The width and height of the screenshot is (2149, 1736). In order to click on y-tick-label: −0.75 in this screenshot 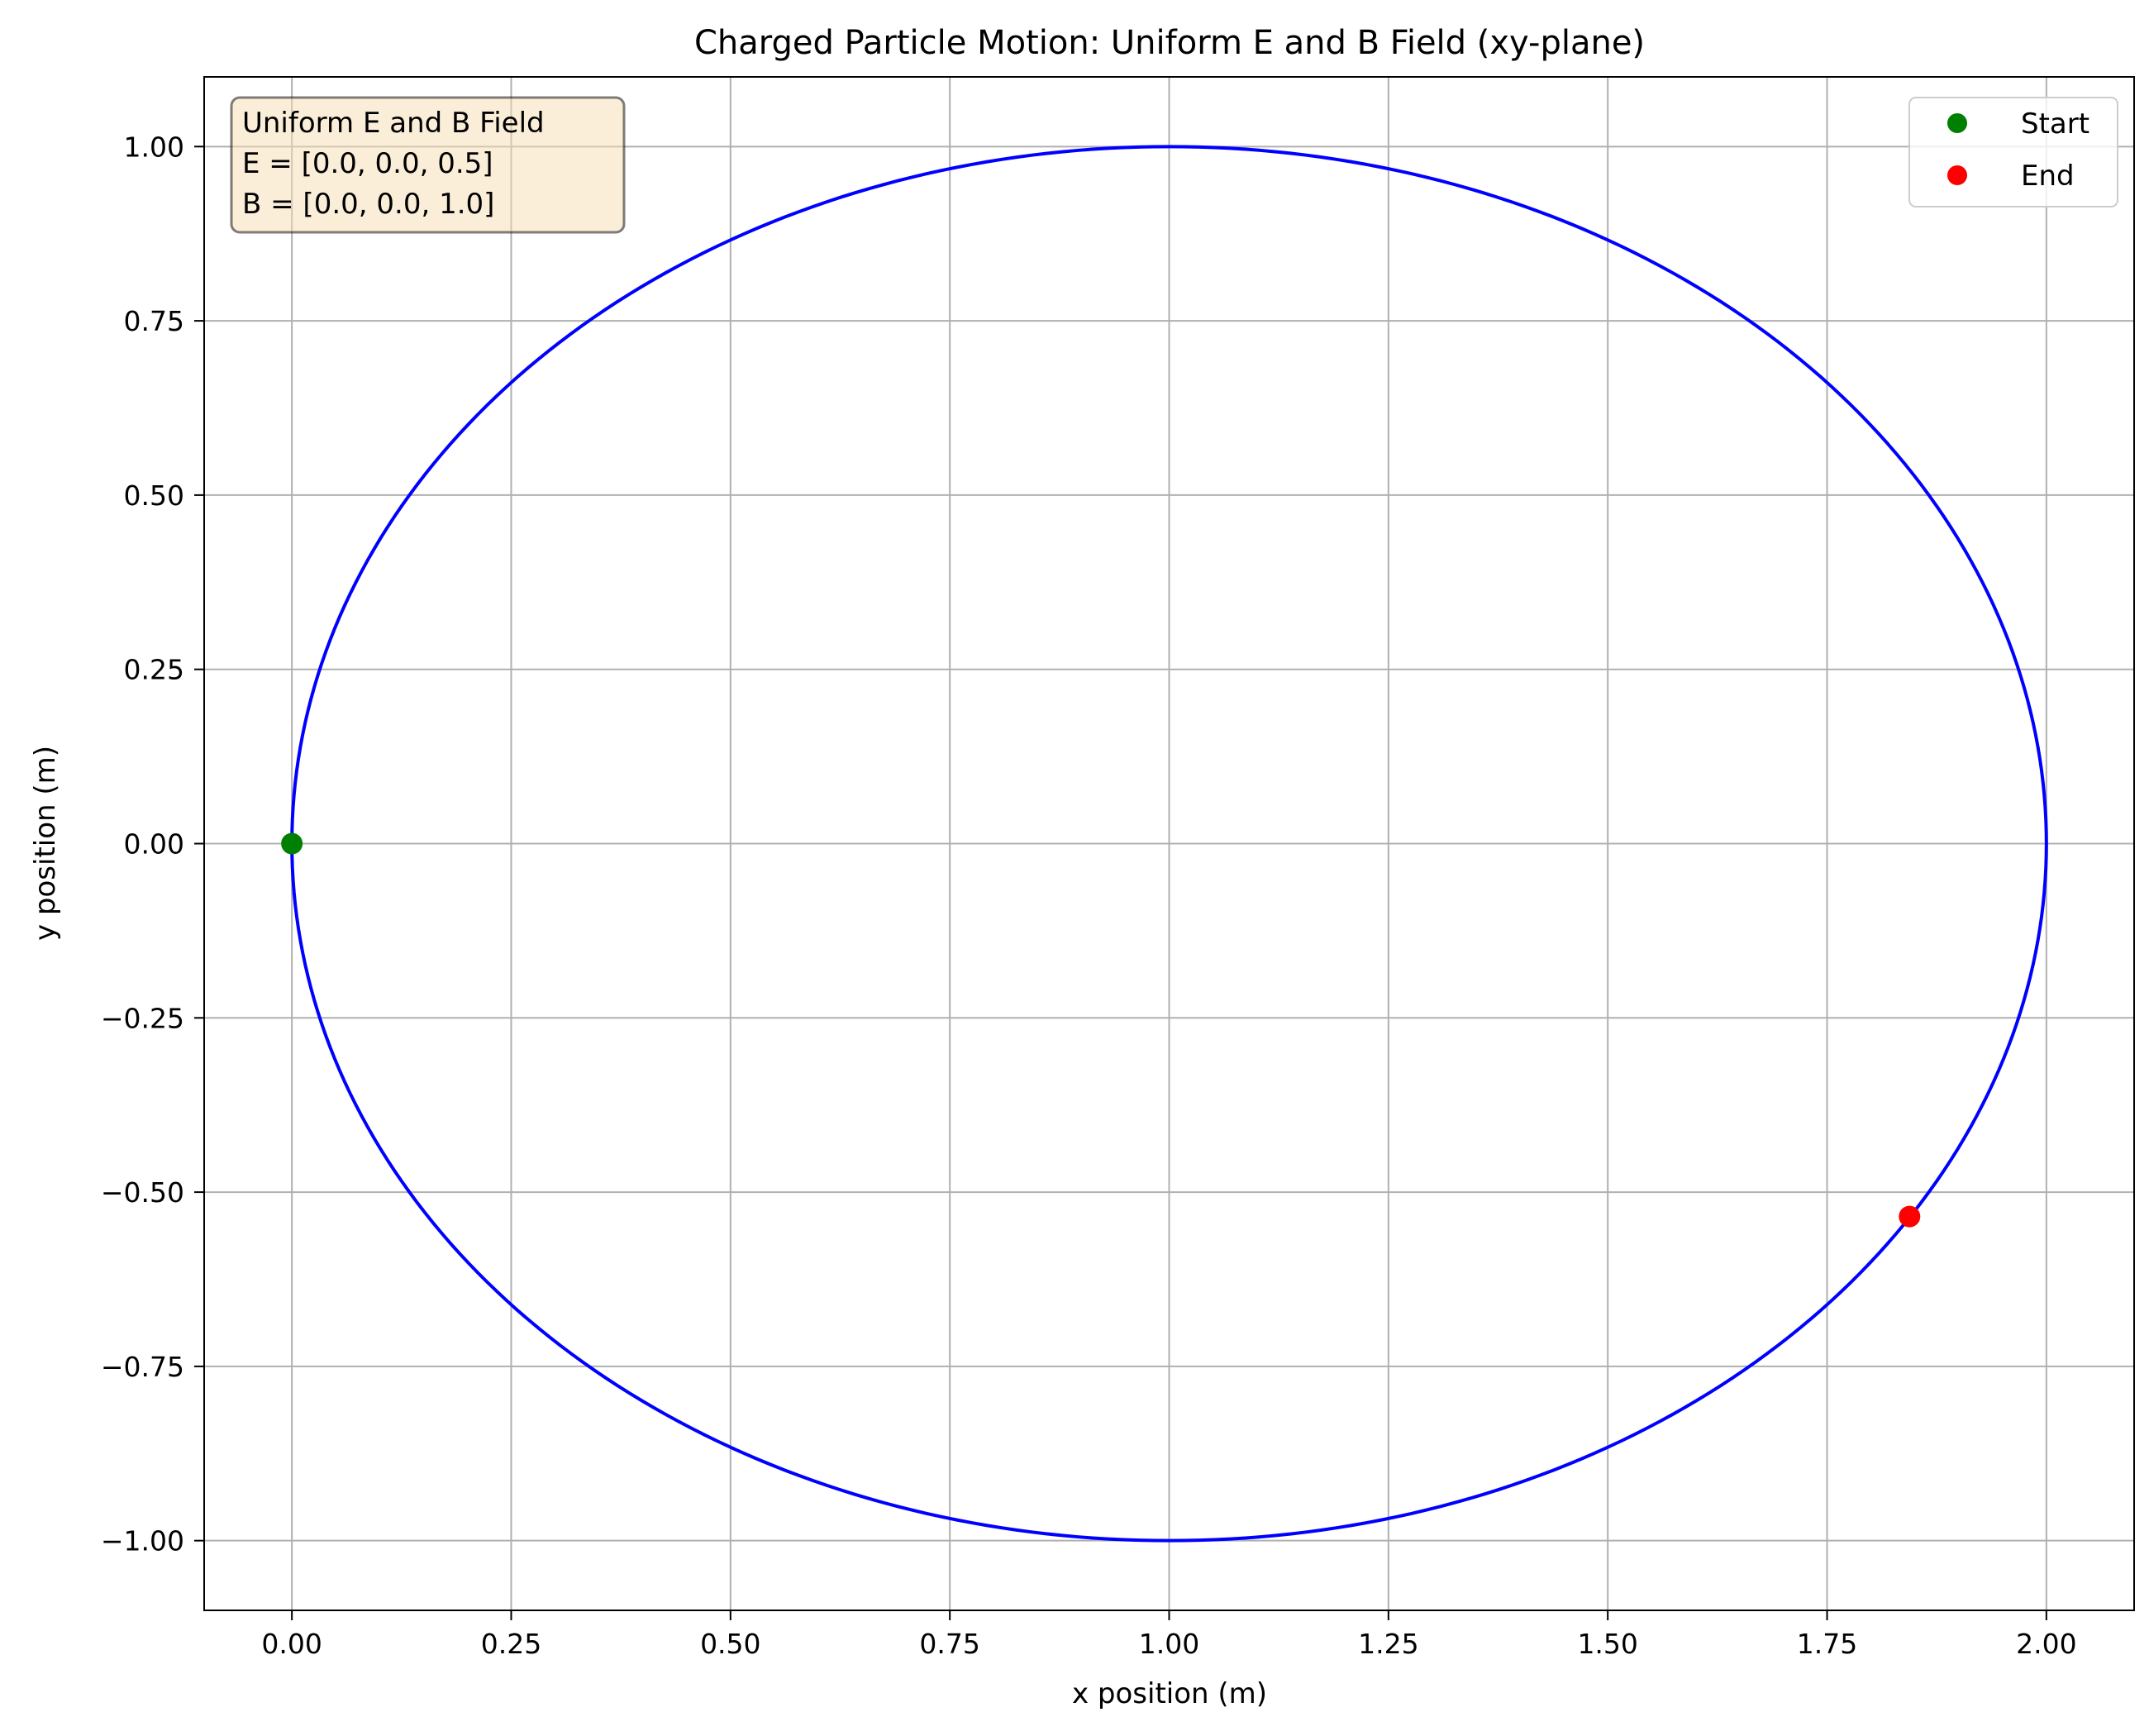, I will do `click(142, 1367)`.